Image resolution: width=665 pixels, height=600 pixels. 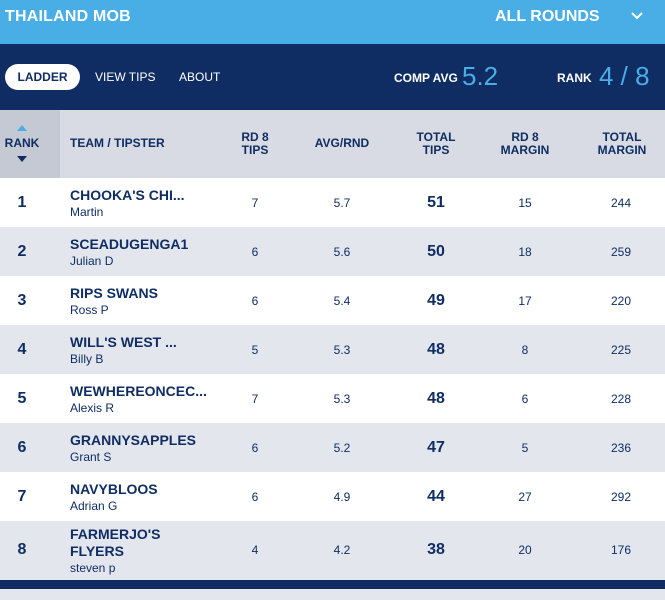 What do you see at coordinates (525, 137) in the screenshot?
I see `rd-margin-header-line1: RD 8` at bounding box center [525, 137].